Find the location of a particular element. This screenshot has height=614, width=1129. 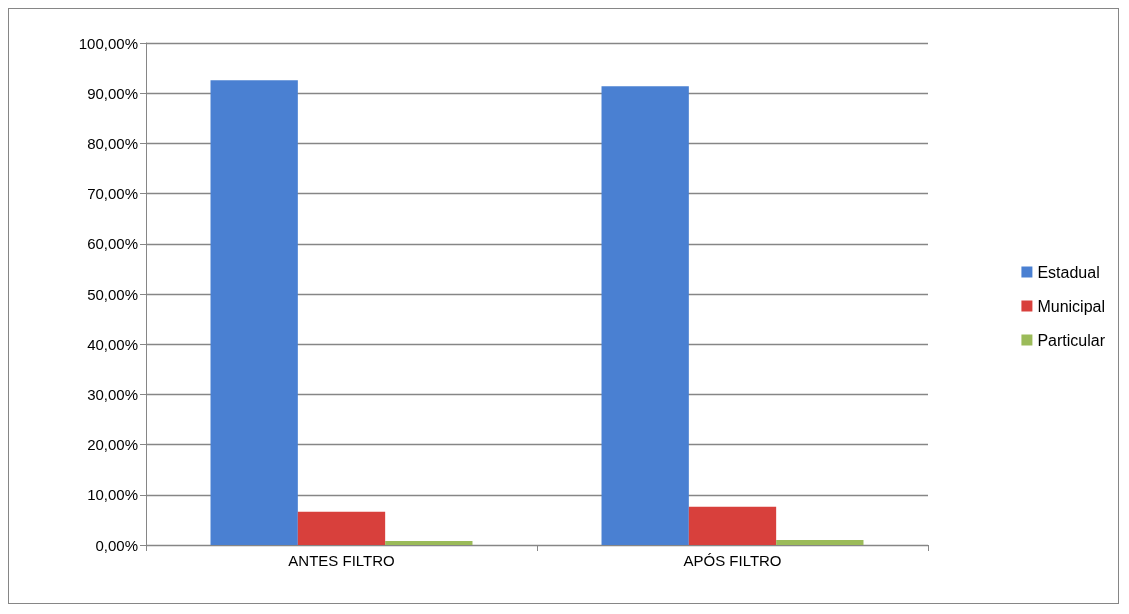

y-tick-label: 40,00% is located at coordinates (112, 344).